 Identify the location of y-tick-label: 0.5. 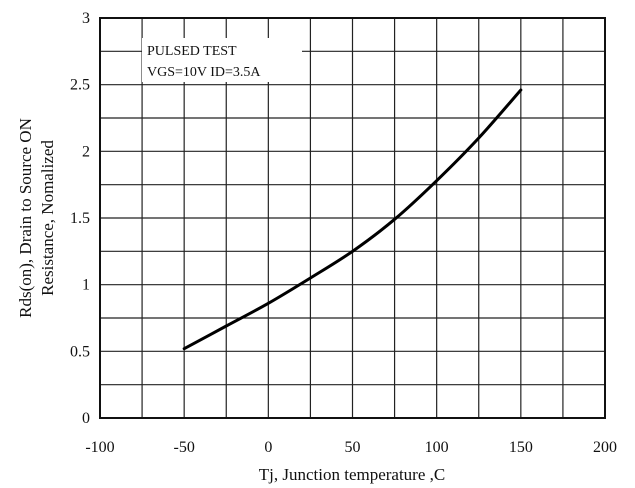
(80, 351).